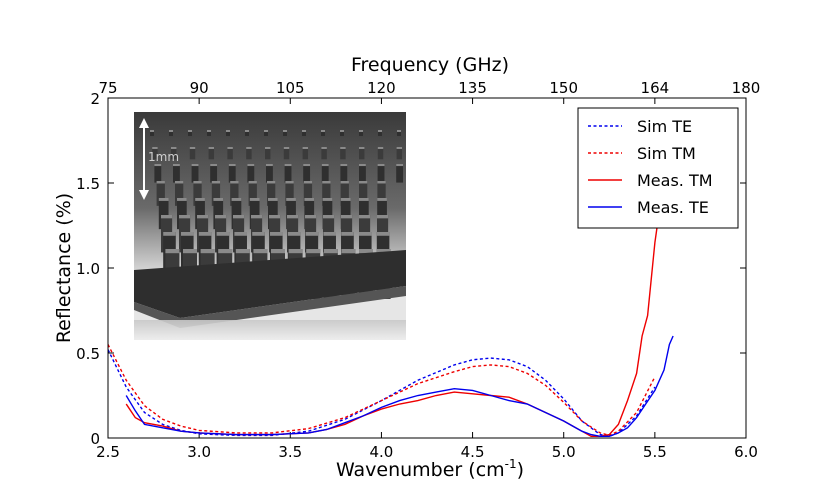  What do you see at coordinates (107, 88) in the screenshot?
I see `top-tick-label: 75` at bounding box center [107, 88].